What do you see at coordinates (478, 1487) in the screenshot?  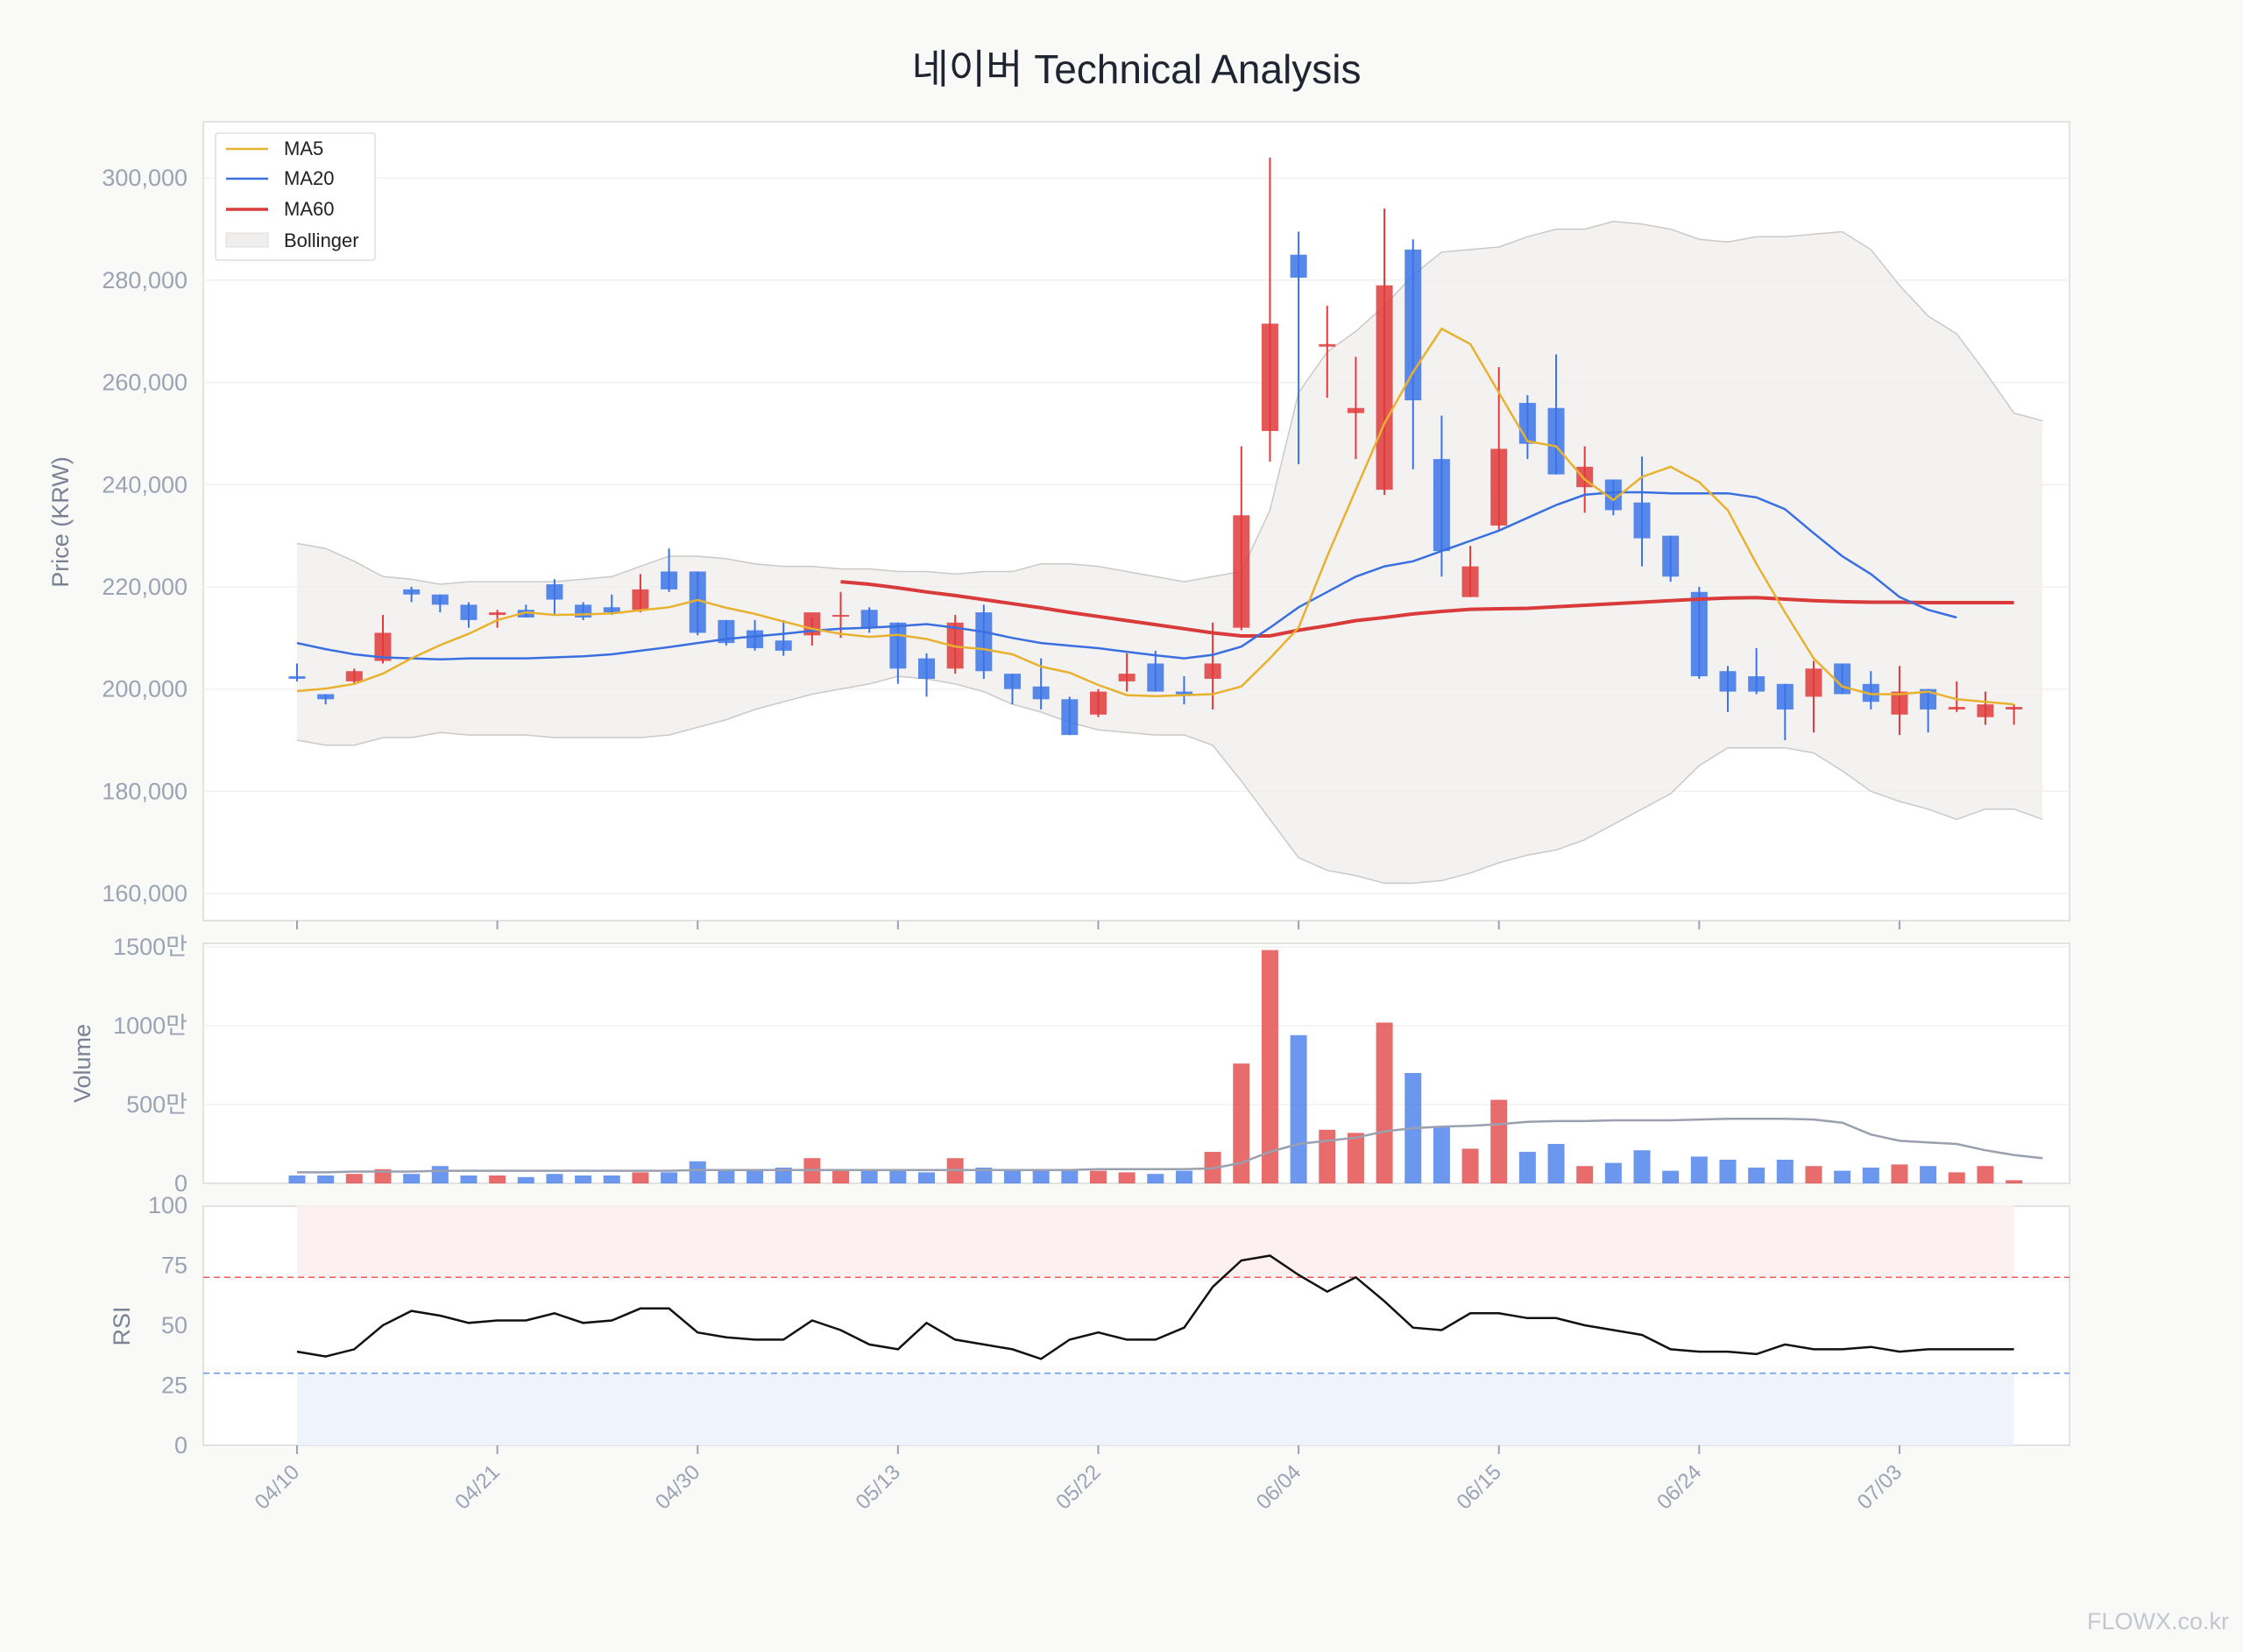 I see `date-tick-label: 04/21` at bounding box center [478, 1487].